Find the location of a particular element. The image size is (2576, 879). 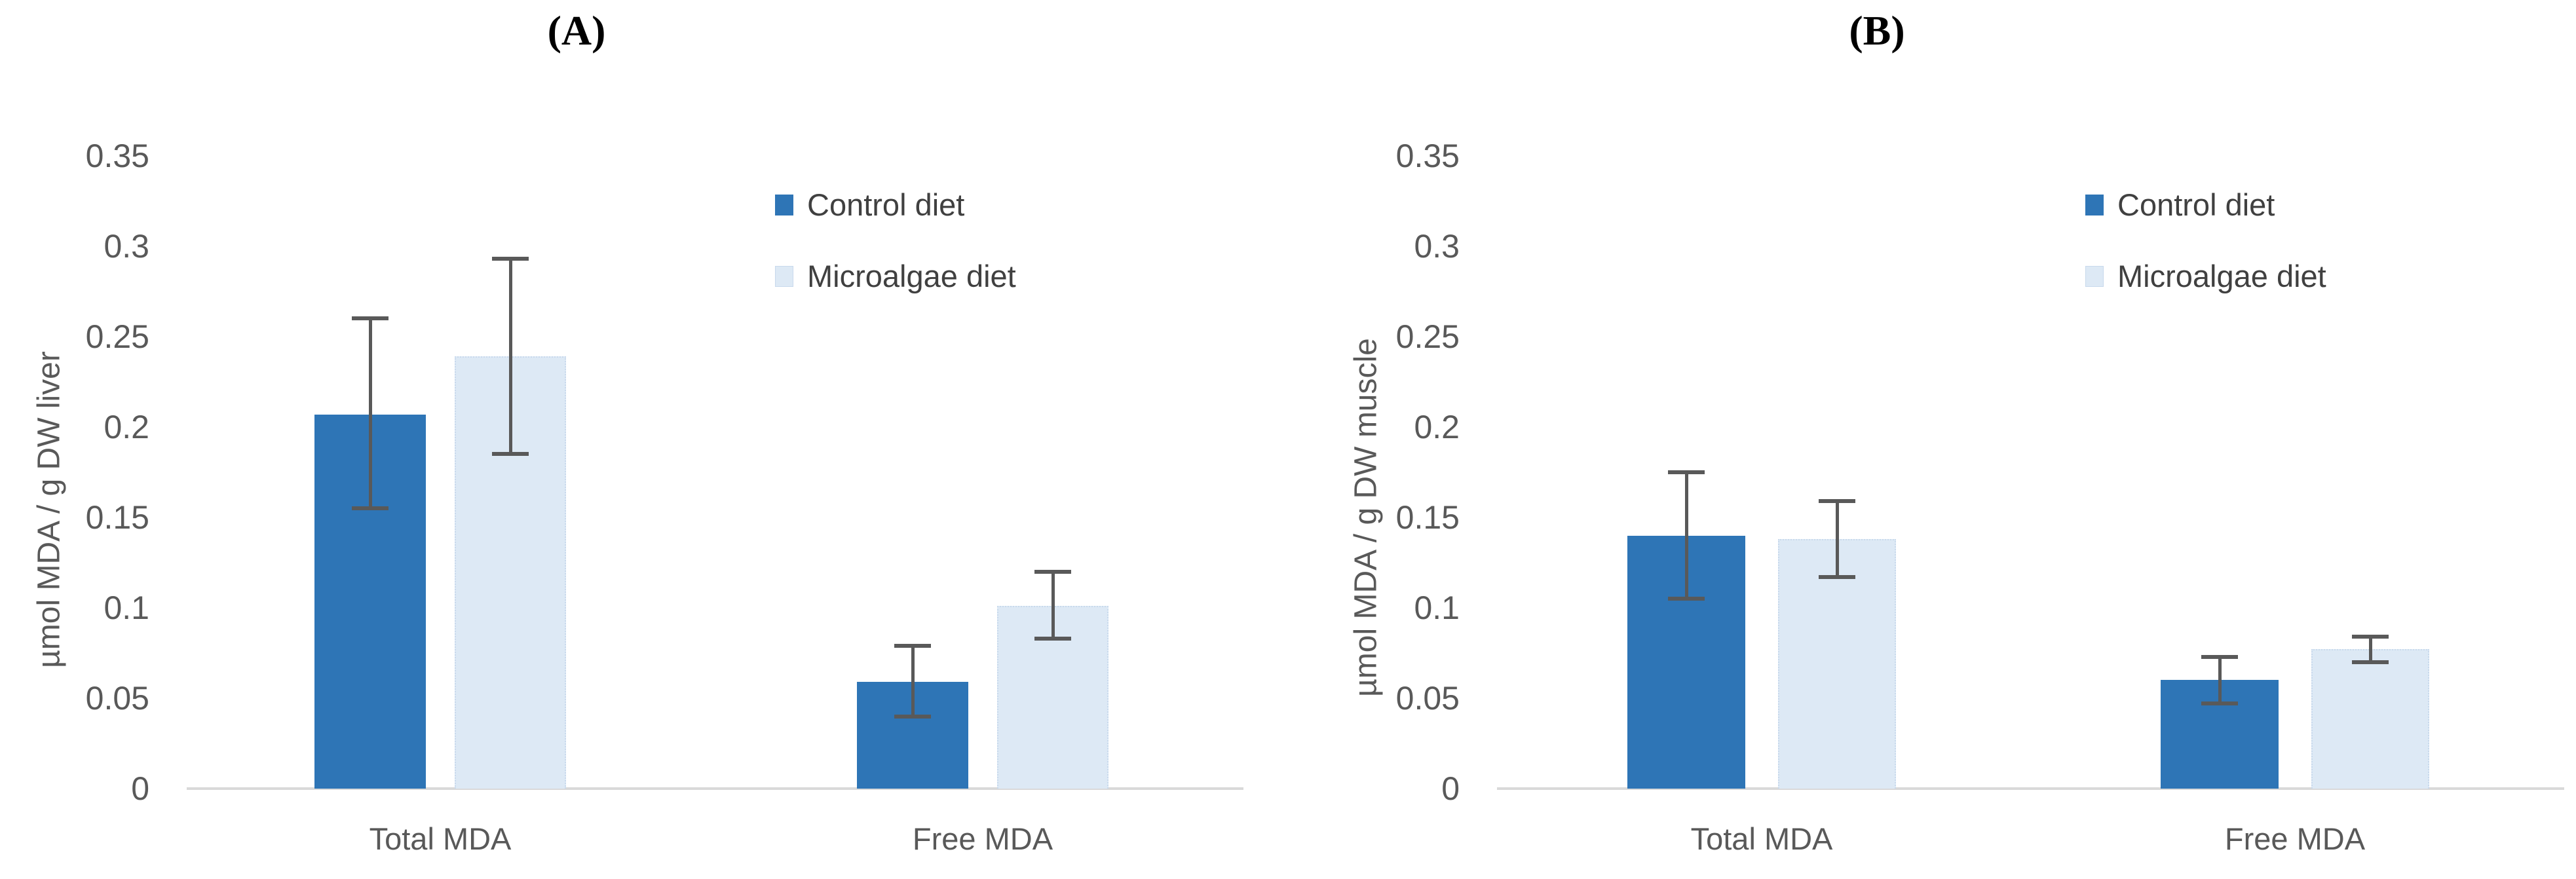

panel-a-title: (A) is located at coordinates (577, 30).